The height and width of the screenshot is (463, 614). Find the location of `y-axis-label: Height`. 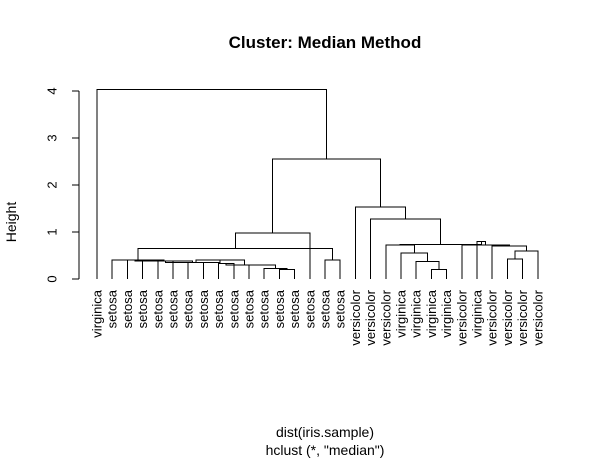

y-axis-label: Height is located at coordinates (11, 222).